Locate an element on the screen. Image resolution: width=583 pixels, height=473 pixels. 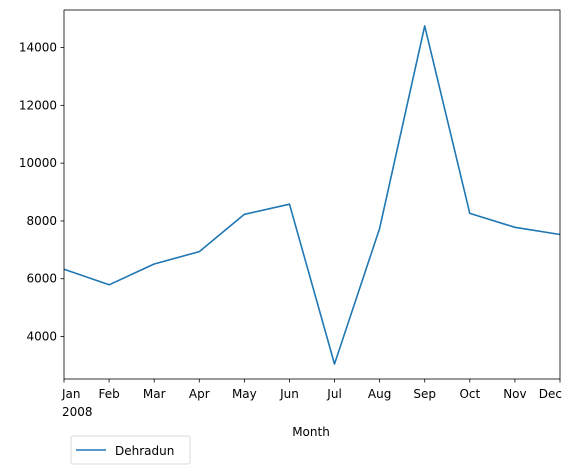
legend: Dehradun is located at coordinates (130, 450).